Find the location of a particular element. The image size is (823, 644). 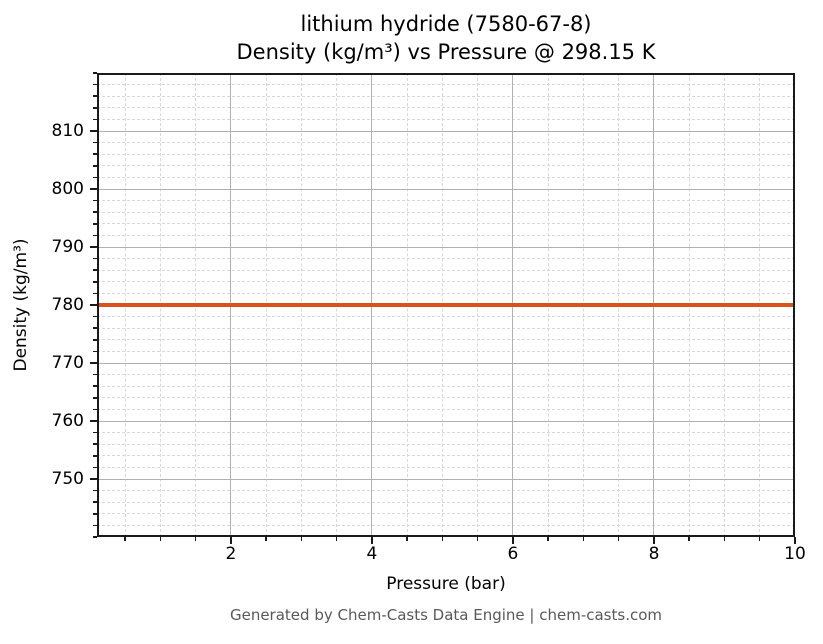

x-tick-label: 6 is located at coordinates (513, 554).